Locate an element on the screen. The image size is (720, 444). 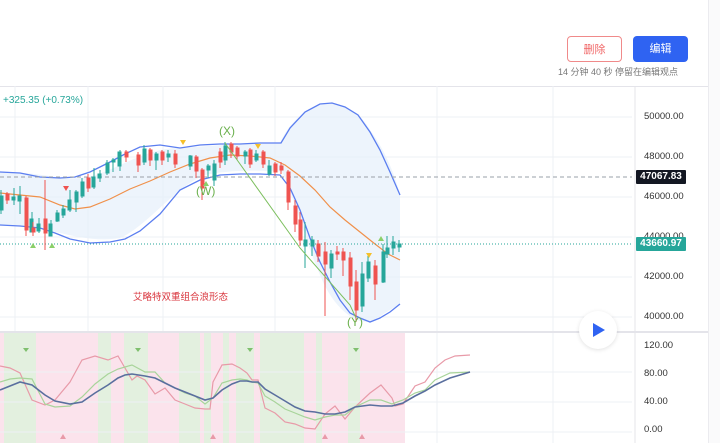
oscillator-axis-label: 120.00 is located at coordinates (659, 345).